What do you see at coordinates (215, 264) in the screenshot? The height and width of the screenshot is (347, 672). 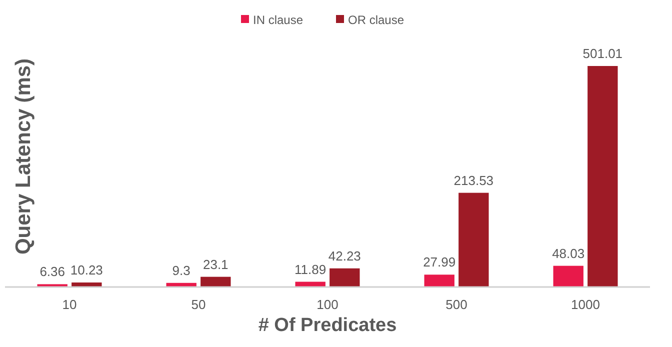 I see `data-label: 23.1` at bounding box center [215, 264].